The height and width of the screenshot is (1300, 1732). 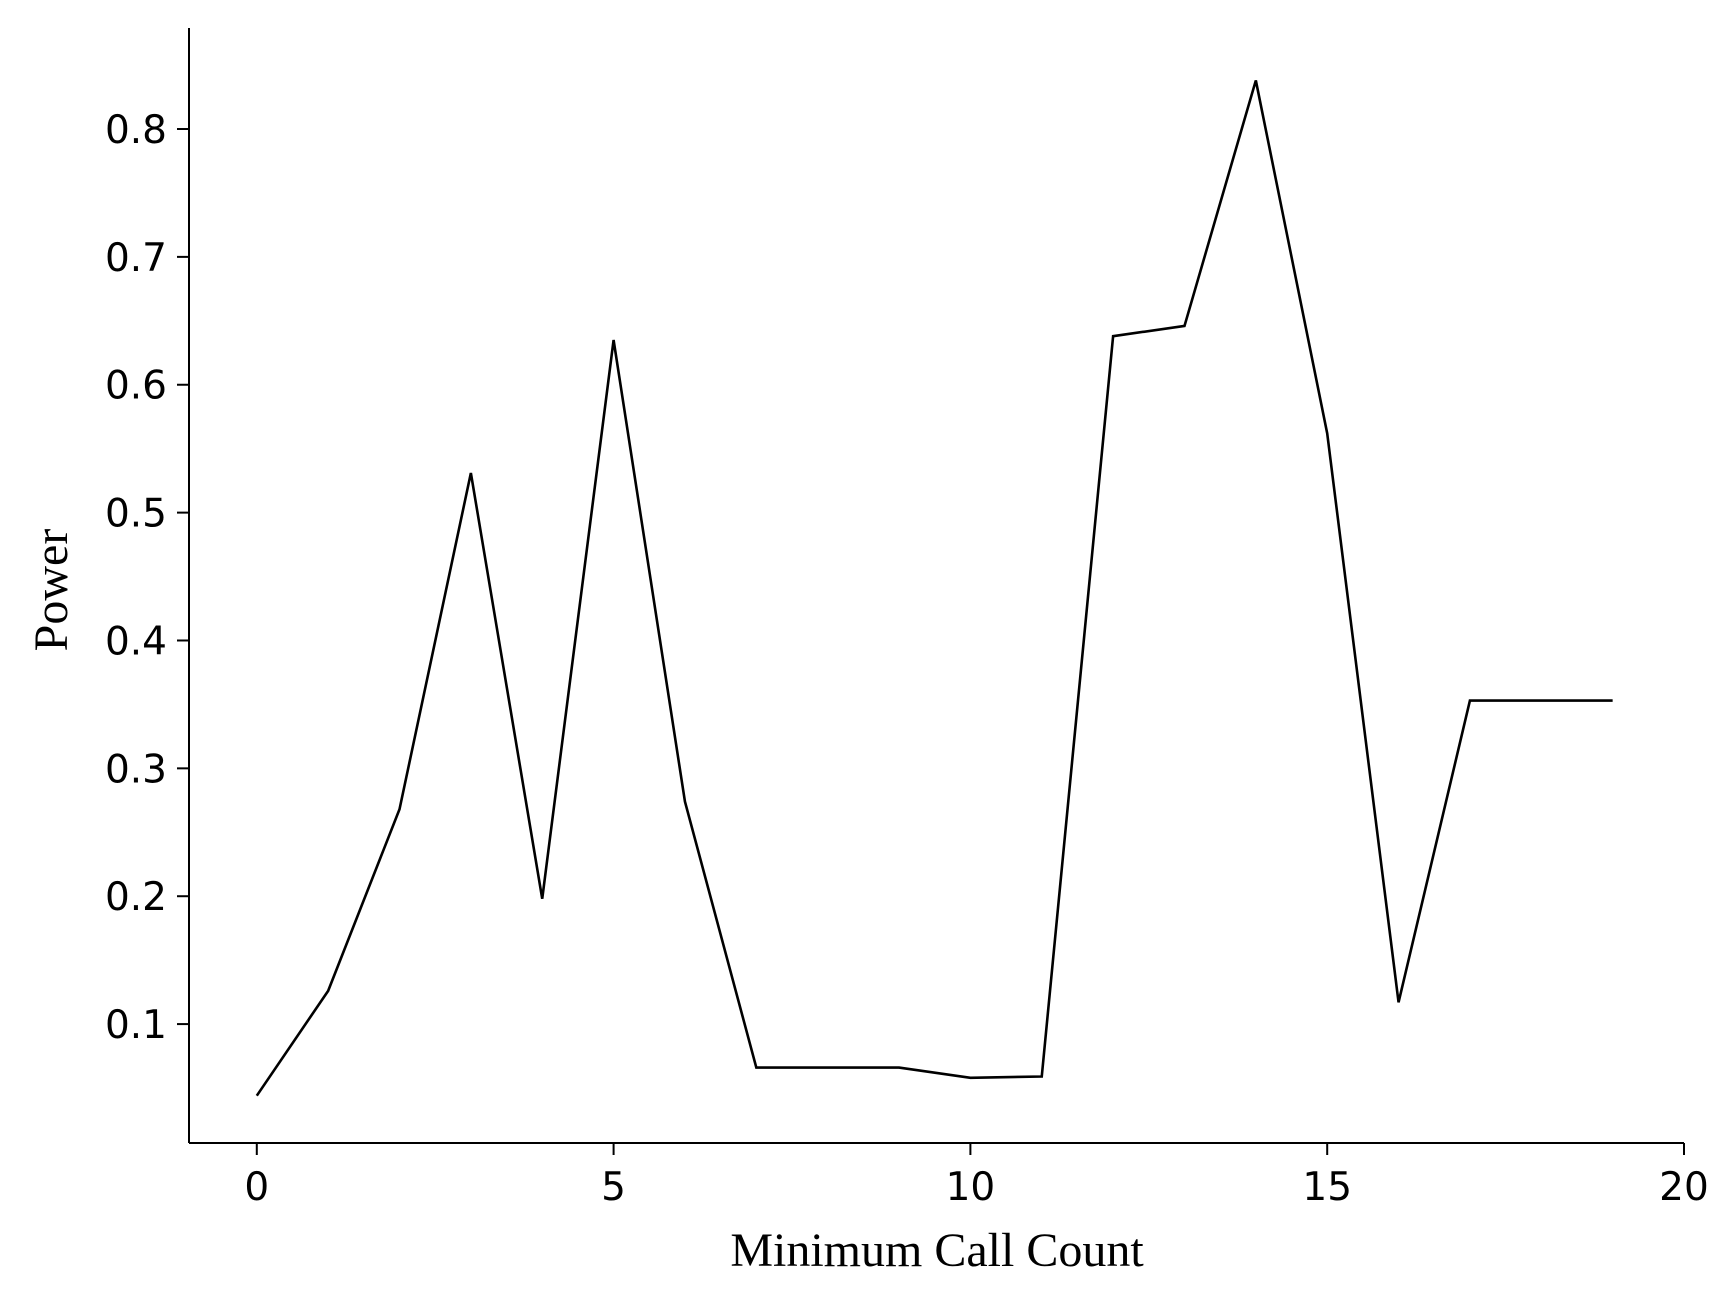 I want to click on y-tick-label: 0.6, so click(x=136, y=386).